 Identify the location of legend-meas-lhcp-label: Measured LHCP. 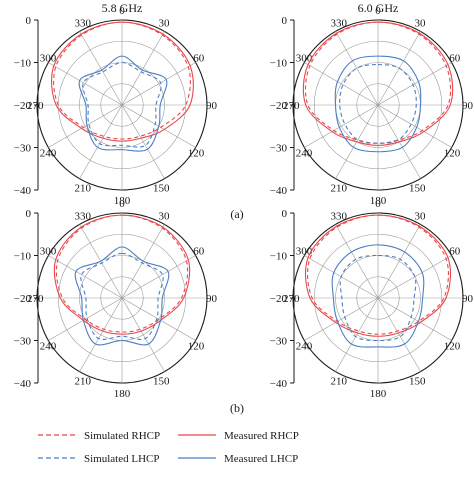
(261, 459).